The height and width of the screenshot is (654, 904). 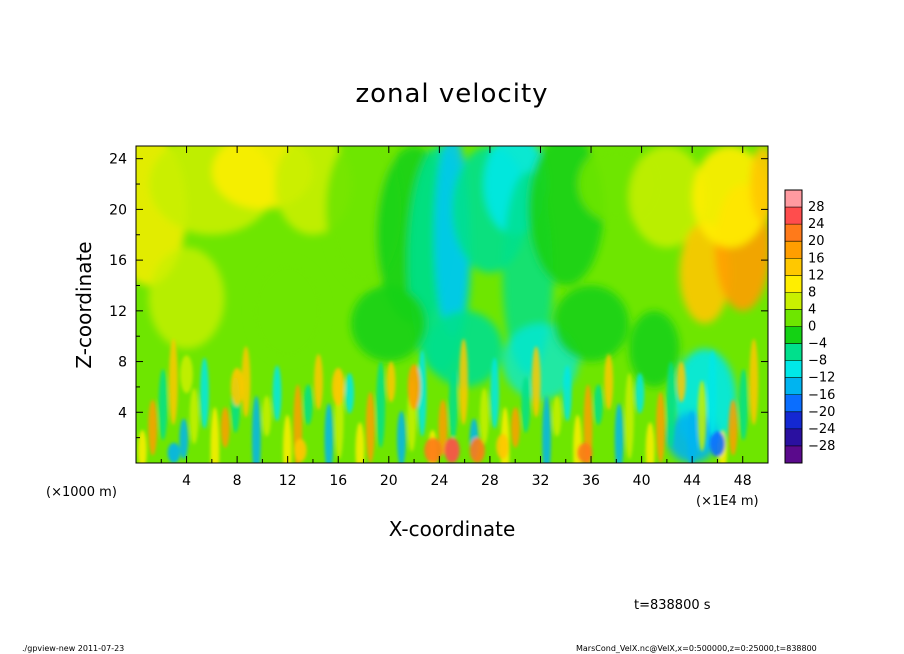 What do you see at coordinates (816, 224) in the screenshot?
I see `colorbar-label: 24` at bounding box center [816, 224].